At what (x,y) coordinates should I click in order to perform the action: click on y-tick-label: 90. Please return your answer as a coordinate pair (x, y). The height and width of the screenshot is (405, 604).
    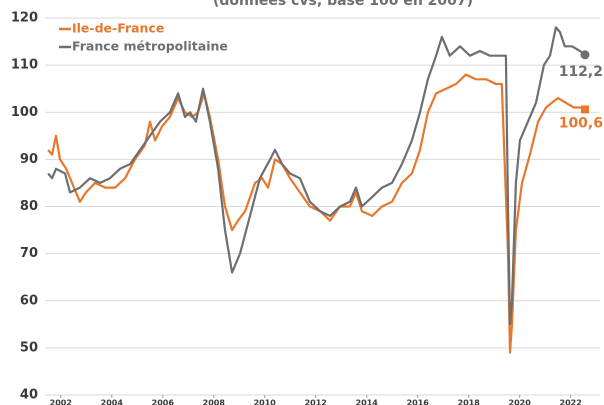
    Looking at the image, I should click on (29, 159).